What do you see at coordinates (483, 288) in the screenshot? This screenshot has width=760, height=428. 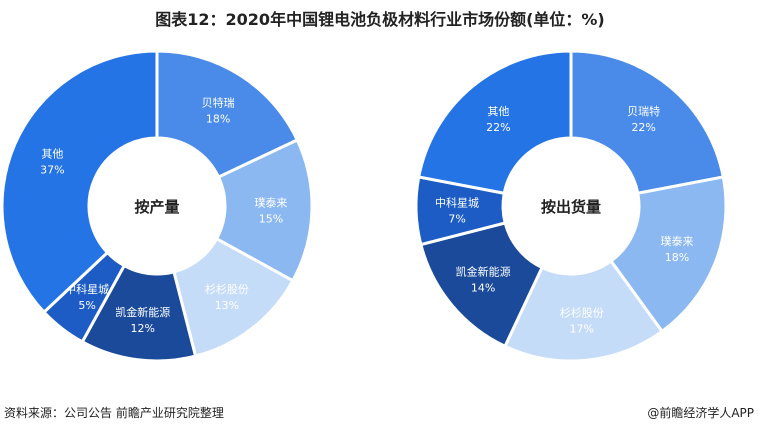 I see `slice-value-label: 14%` at bounding box center [483, 288].